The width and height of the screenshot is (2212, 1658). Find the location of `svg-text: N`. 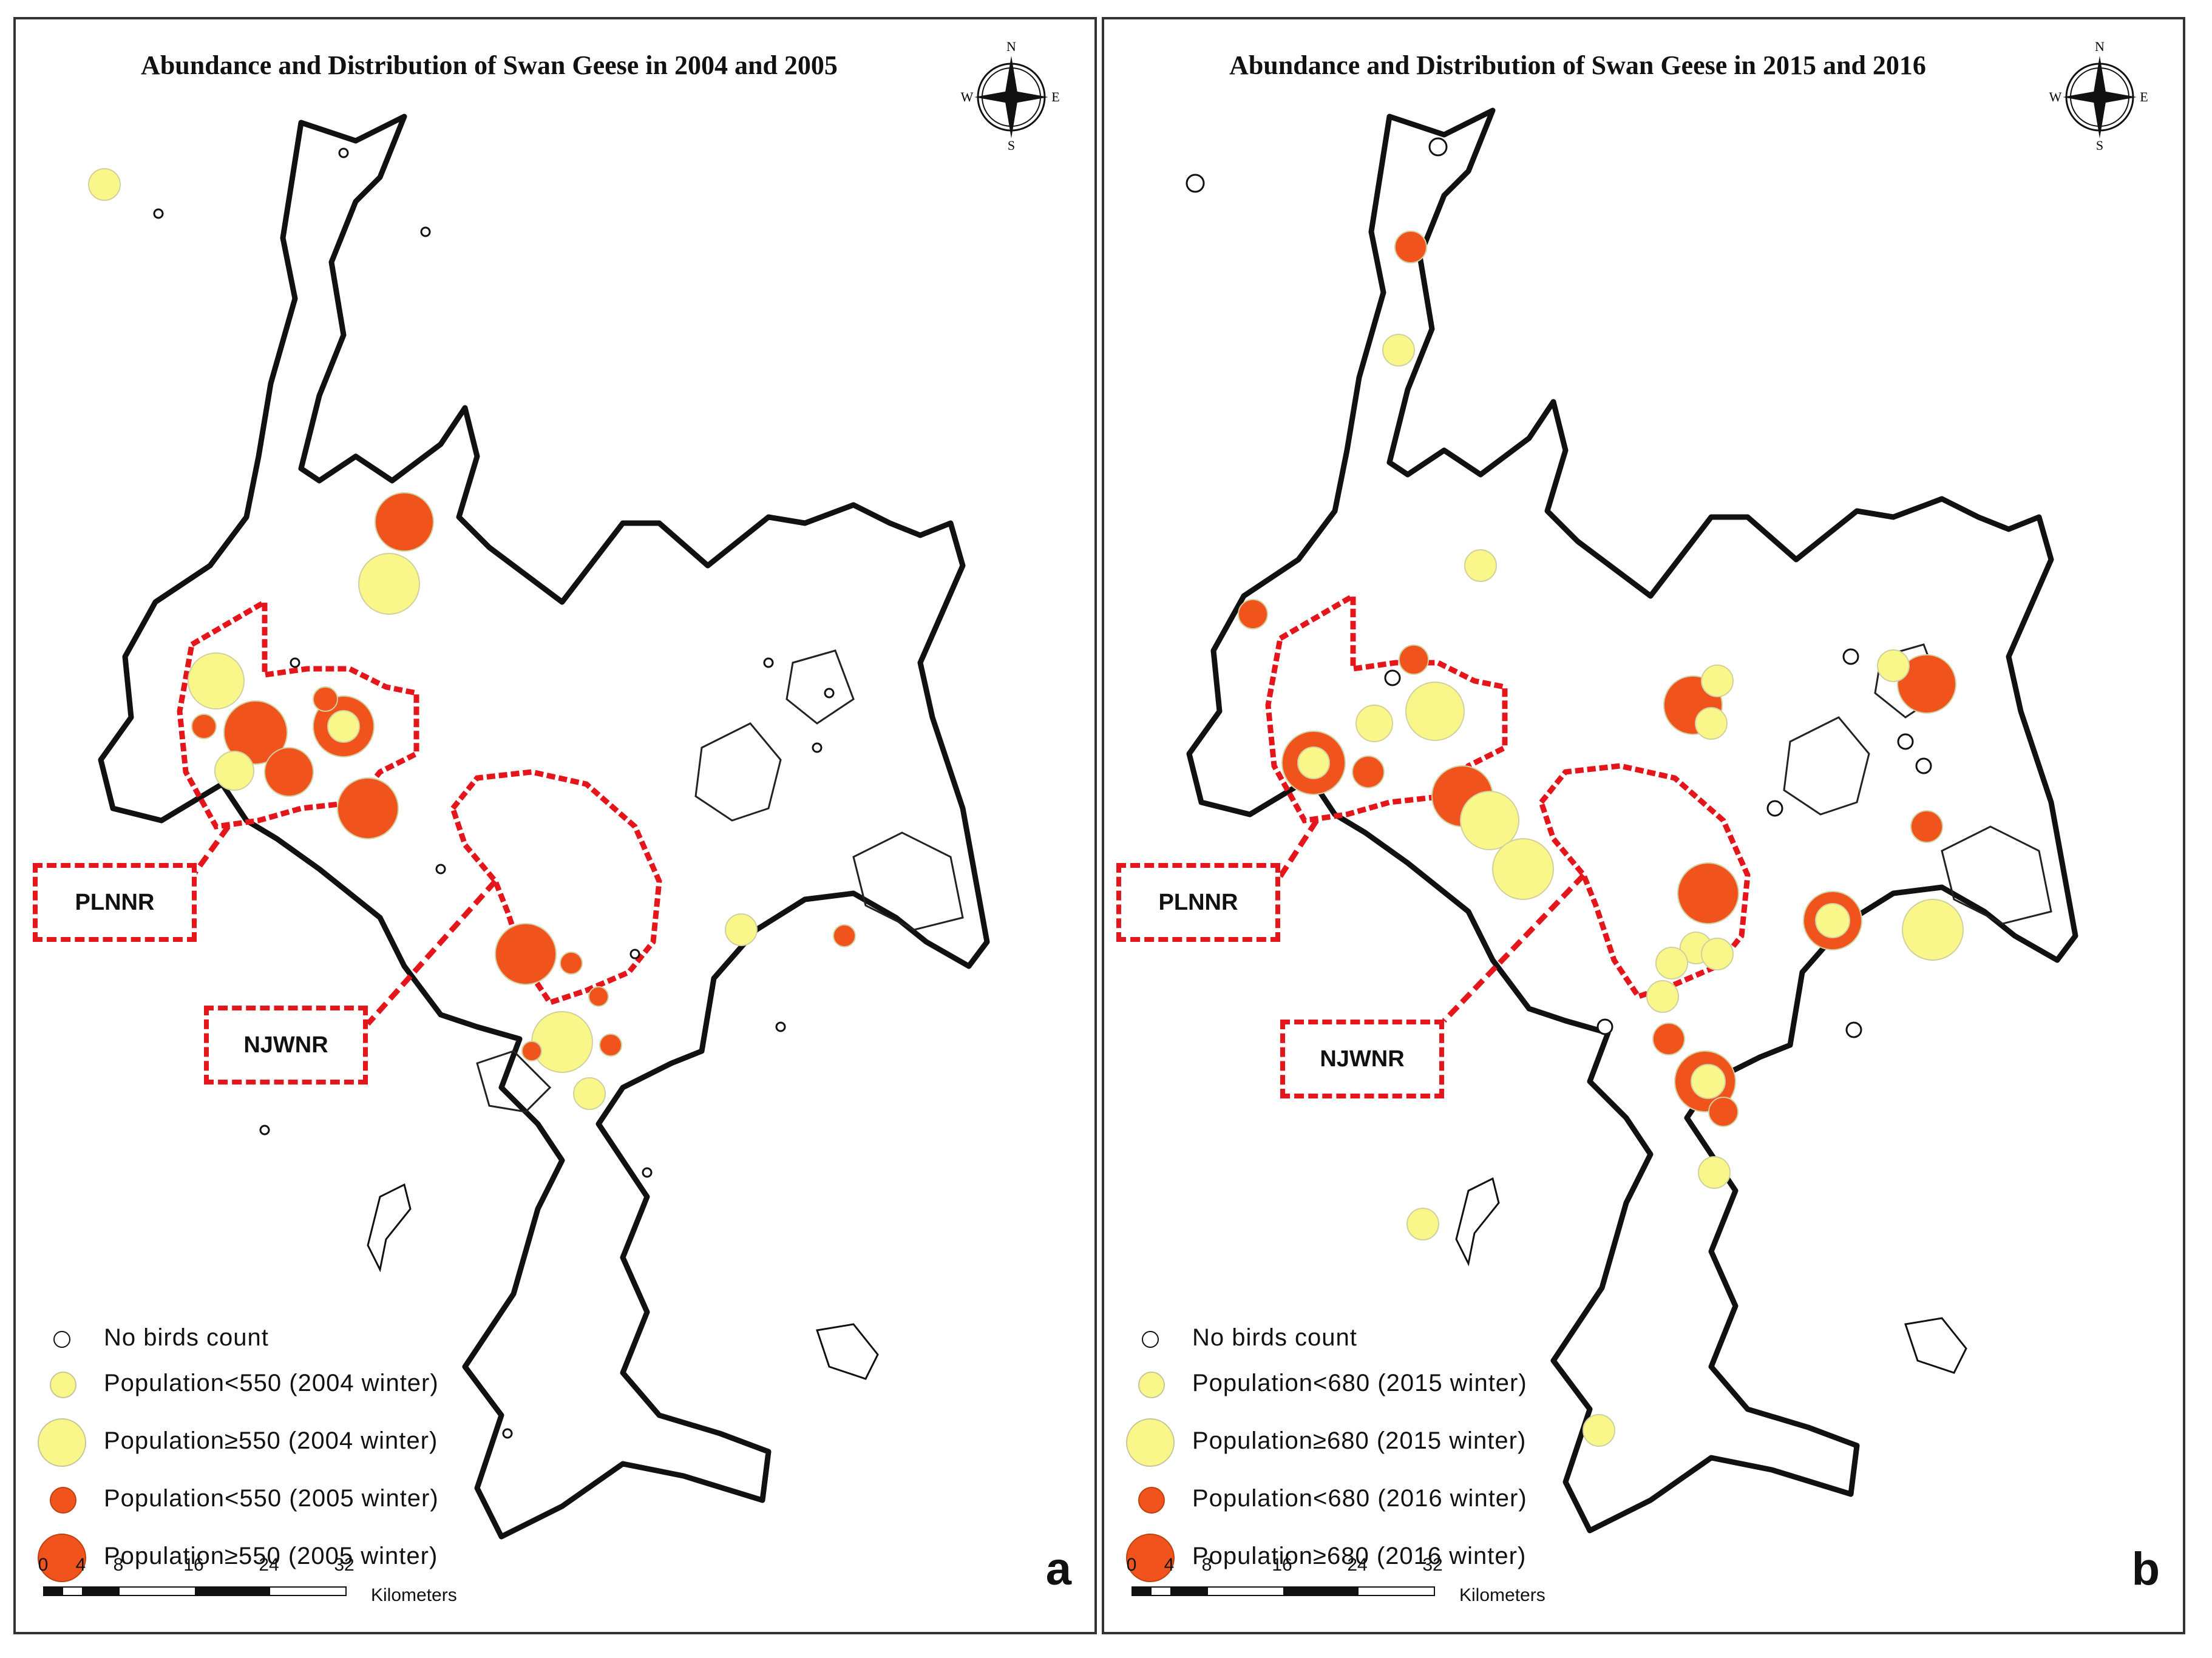

svg-text: N is located at coordinates (2100, 46).